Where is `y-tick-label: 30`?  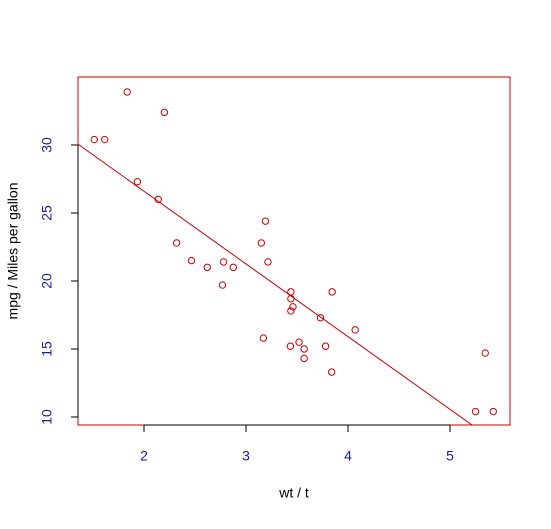 y-tick-label: 30 is located at coordinates (47, 145).